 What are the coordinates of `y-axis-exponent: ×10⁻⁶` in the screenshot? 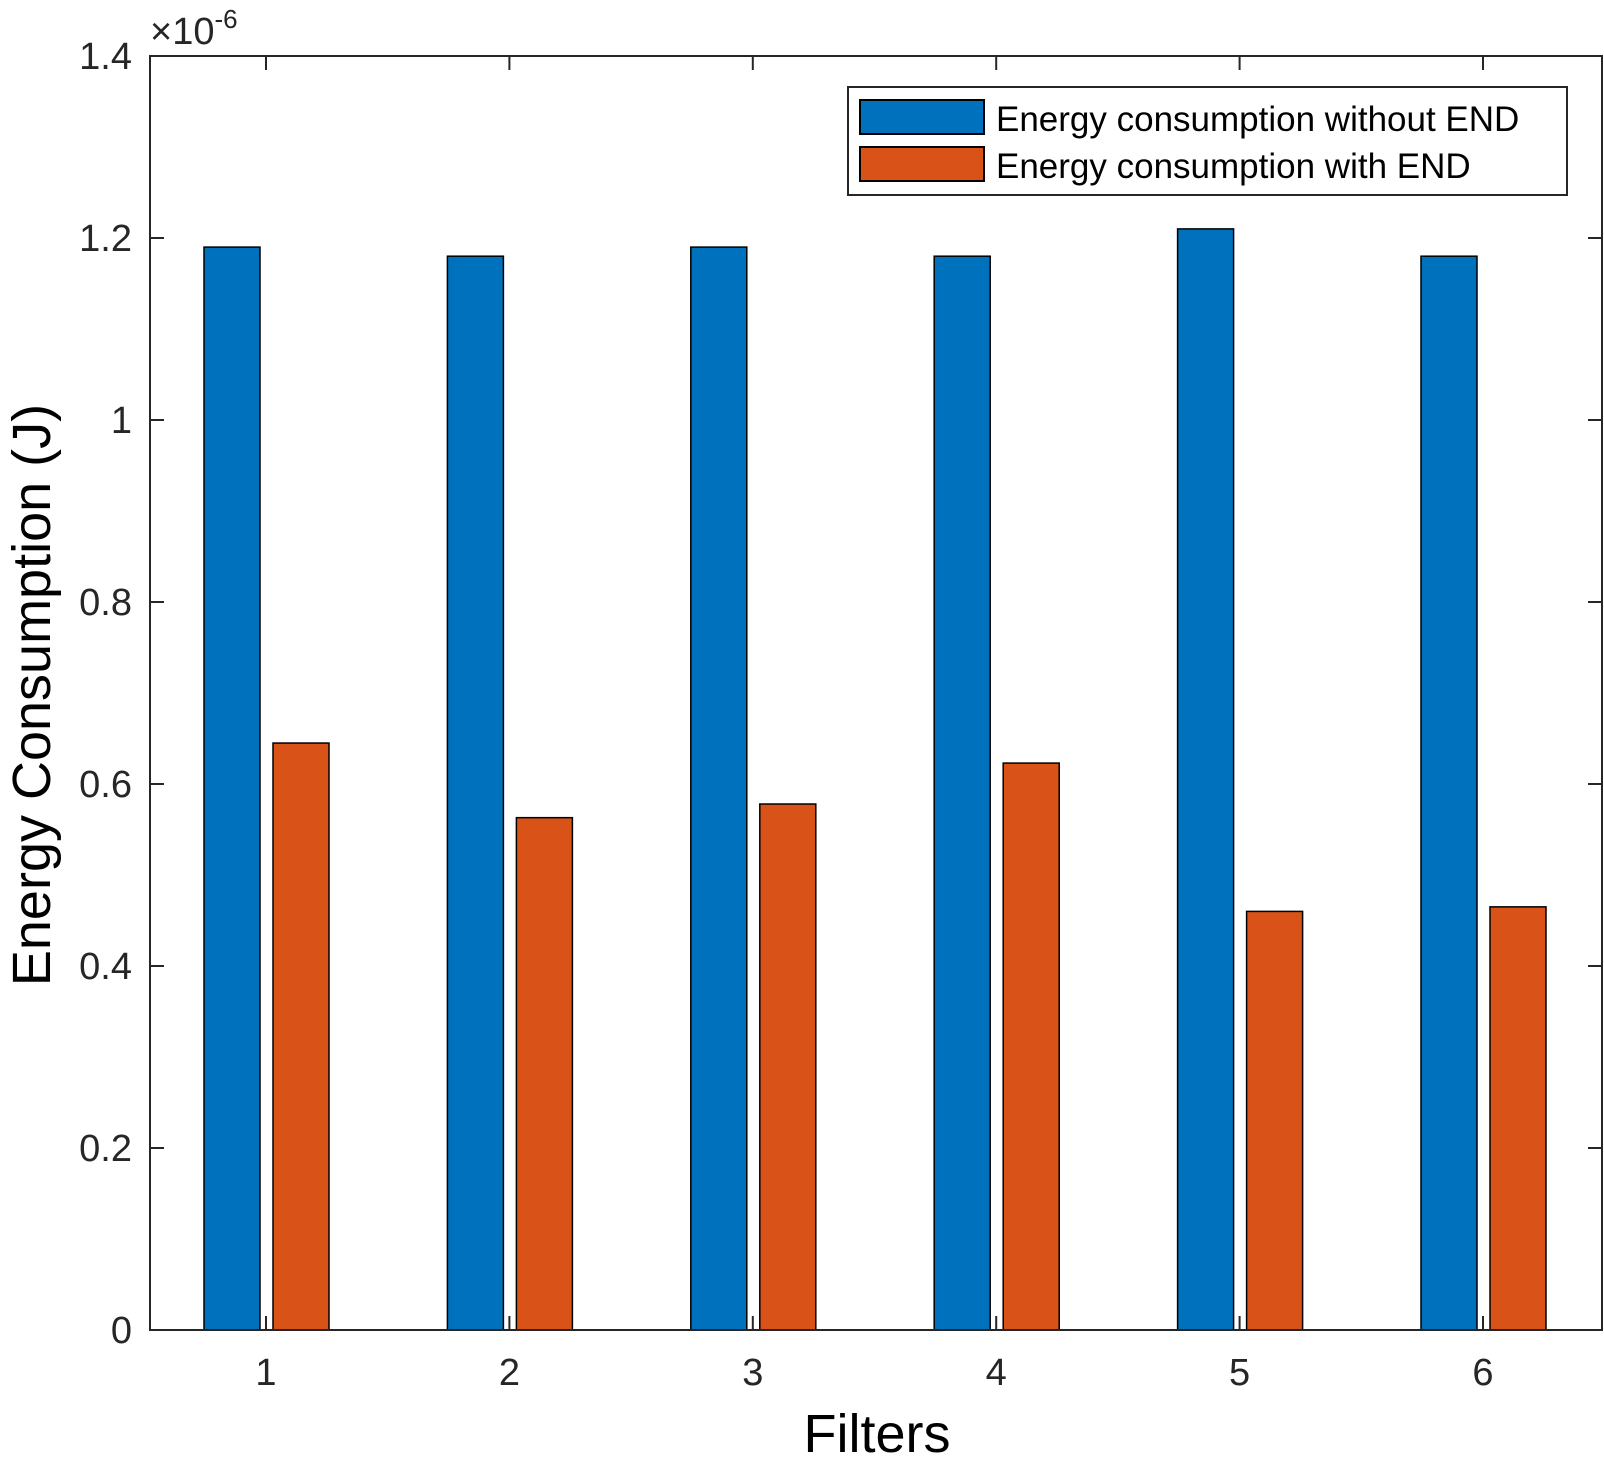 It's located at (194, 28).